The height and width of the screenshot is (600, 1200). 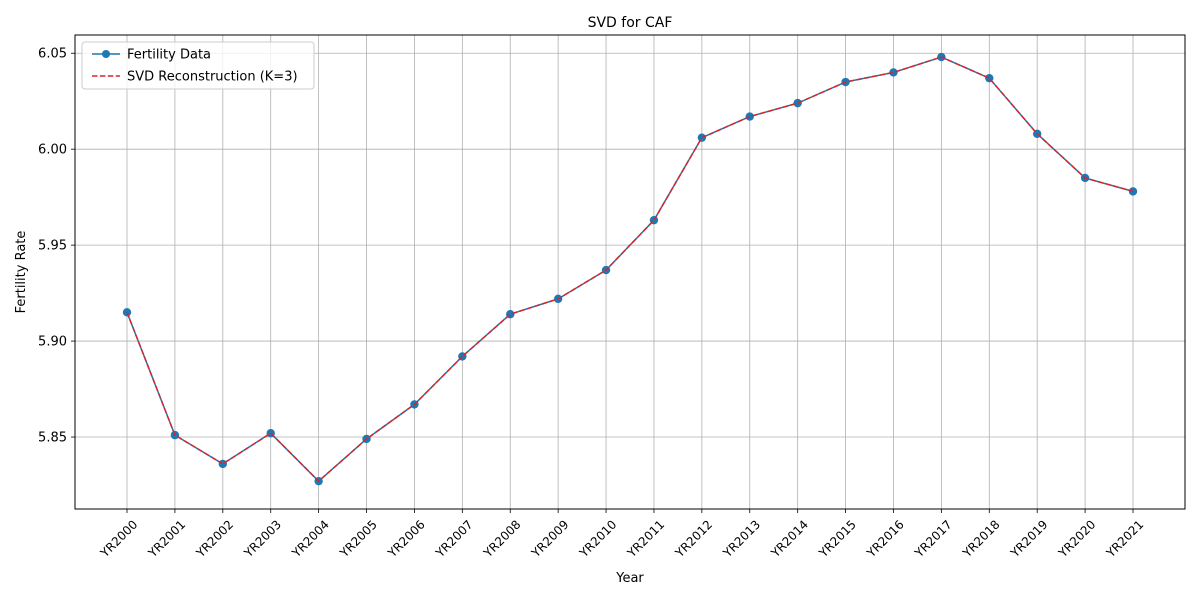 What do you see at coordinates (52, 150) in the screenshot?
I see `y-tick-label: 6.00` at bounding box center [52, 150].